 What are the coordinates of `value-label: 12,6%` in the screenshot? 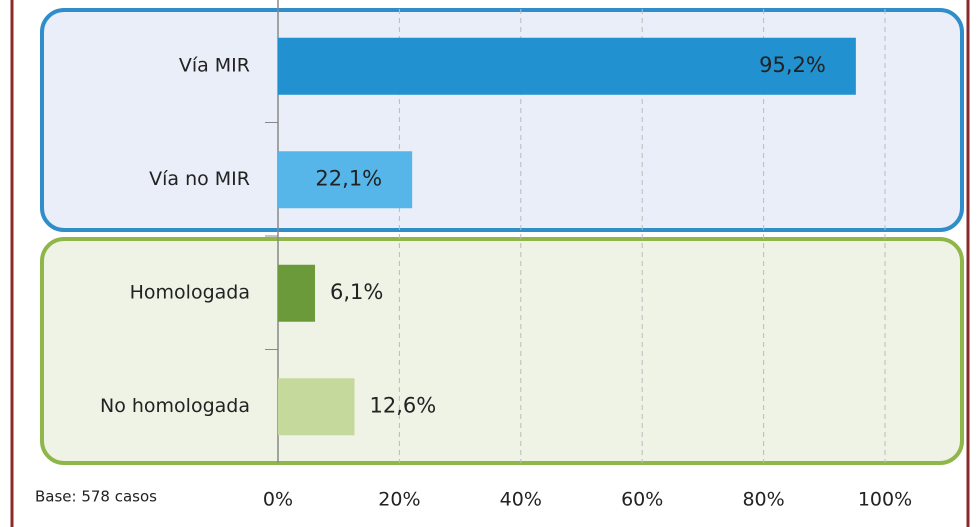 It's located at (402, 405).